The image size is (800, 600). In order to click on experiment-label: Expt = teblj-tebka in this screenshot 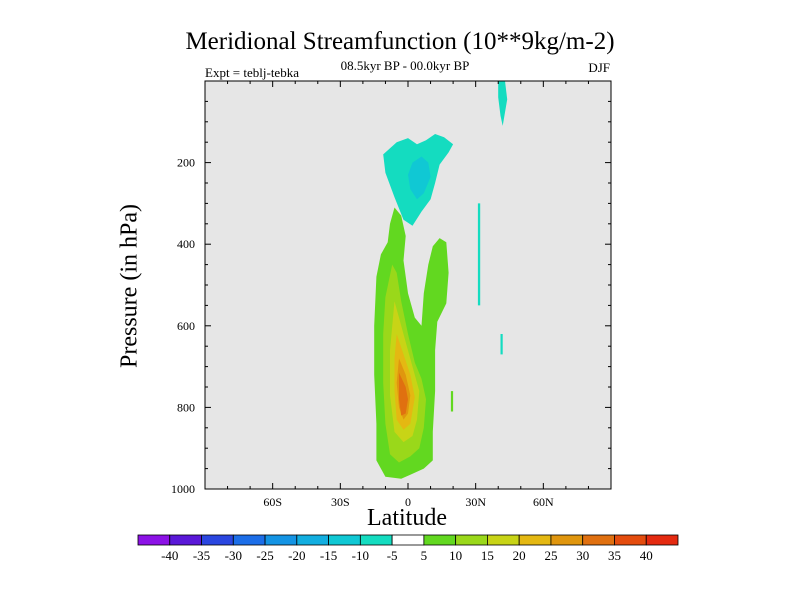, I will do `click(252, 72)`.